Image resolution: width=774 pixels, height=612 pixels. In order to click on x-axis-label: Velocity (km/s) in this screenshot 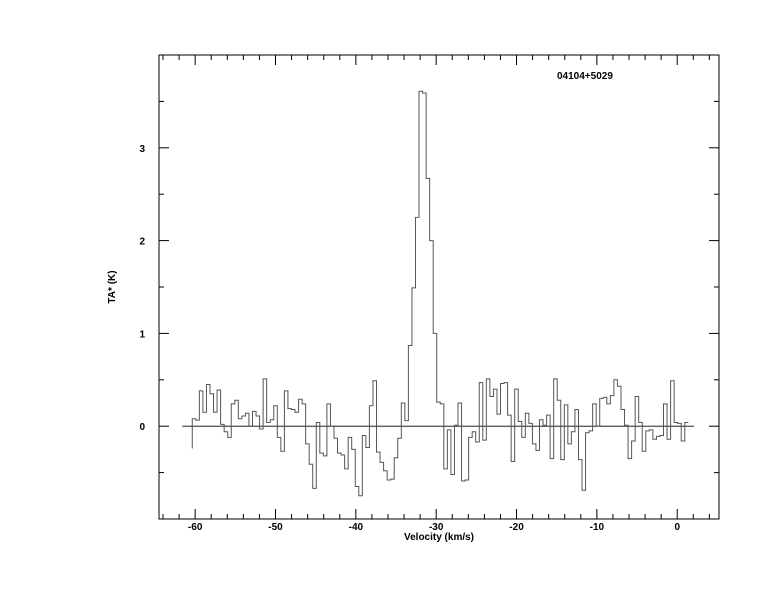, I will do `click(439, 537)`.